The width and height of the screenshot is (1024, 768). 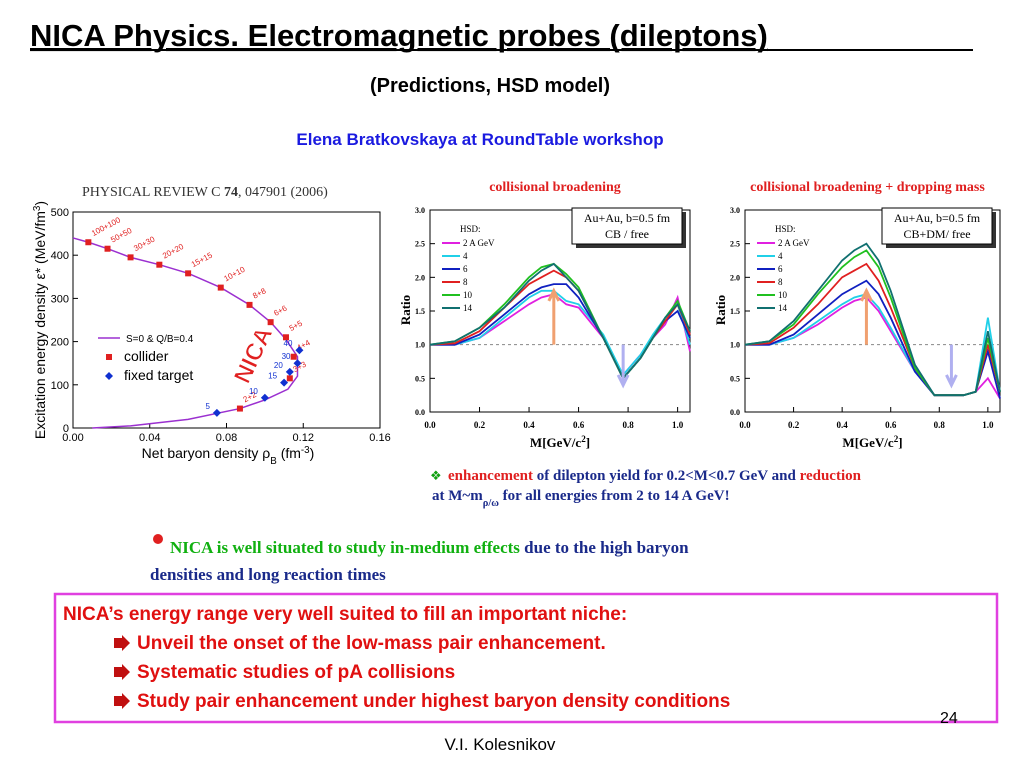 I want to click on nica-note-line-2: densities and long reaction times, so click(x=268, y=574).